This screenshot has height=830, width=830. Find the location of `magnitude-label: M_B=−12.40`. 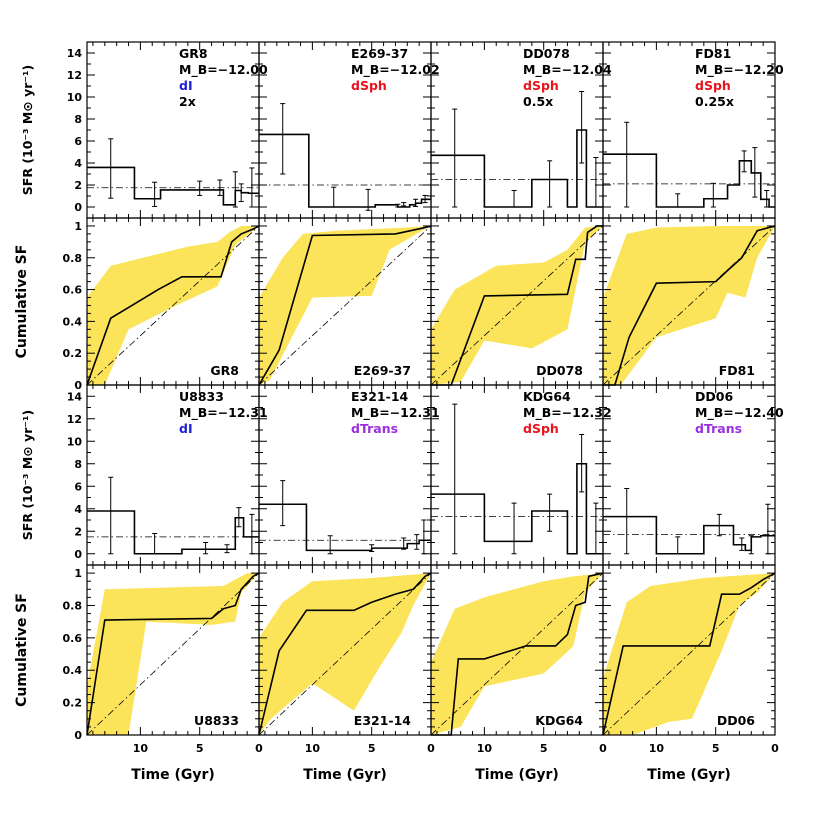

magnitude-label: M_B=−12.40 is located at coordinates (739, 413).